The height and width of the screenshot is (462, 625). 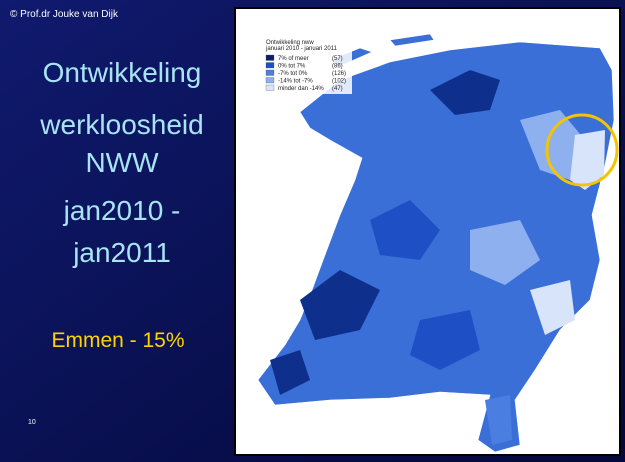 What do you see at coordinates (295, 82) in the screenshot?
I see `legend-label: -14% tot -7%` at bounding box center [295, 82].